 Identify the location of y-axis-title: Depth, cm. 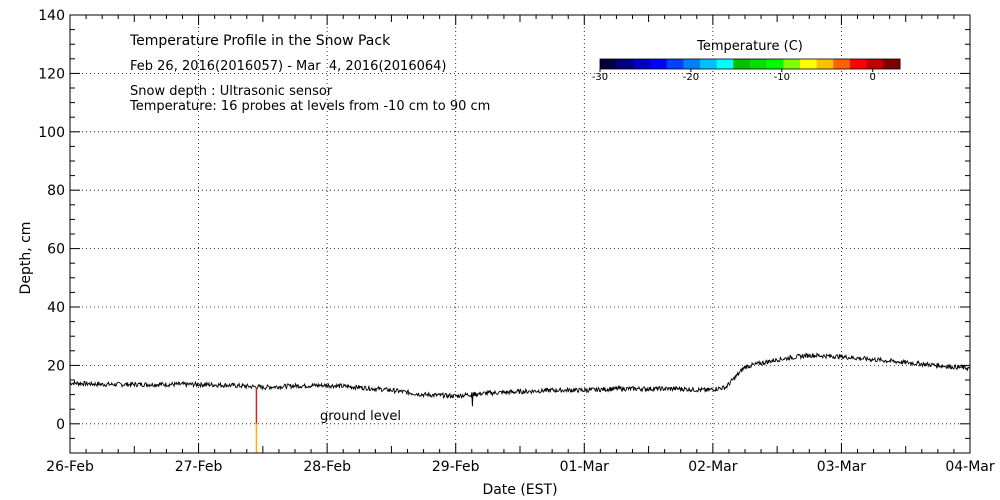
(26, 258).